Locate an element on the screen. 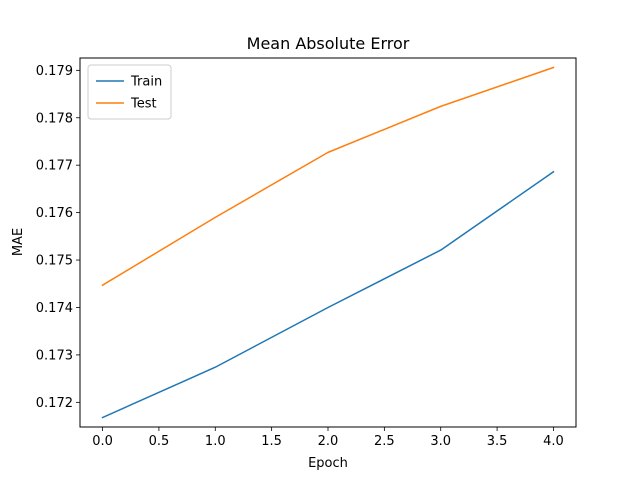  legend-label-test: Test is located at coordinates (143, 104).